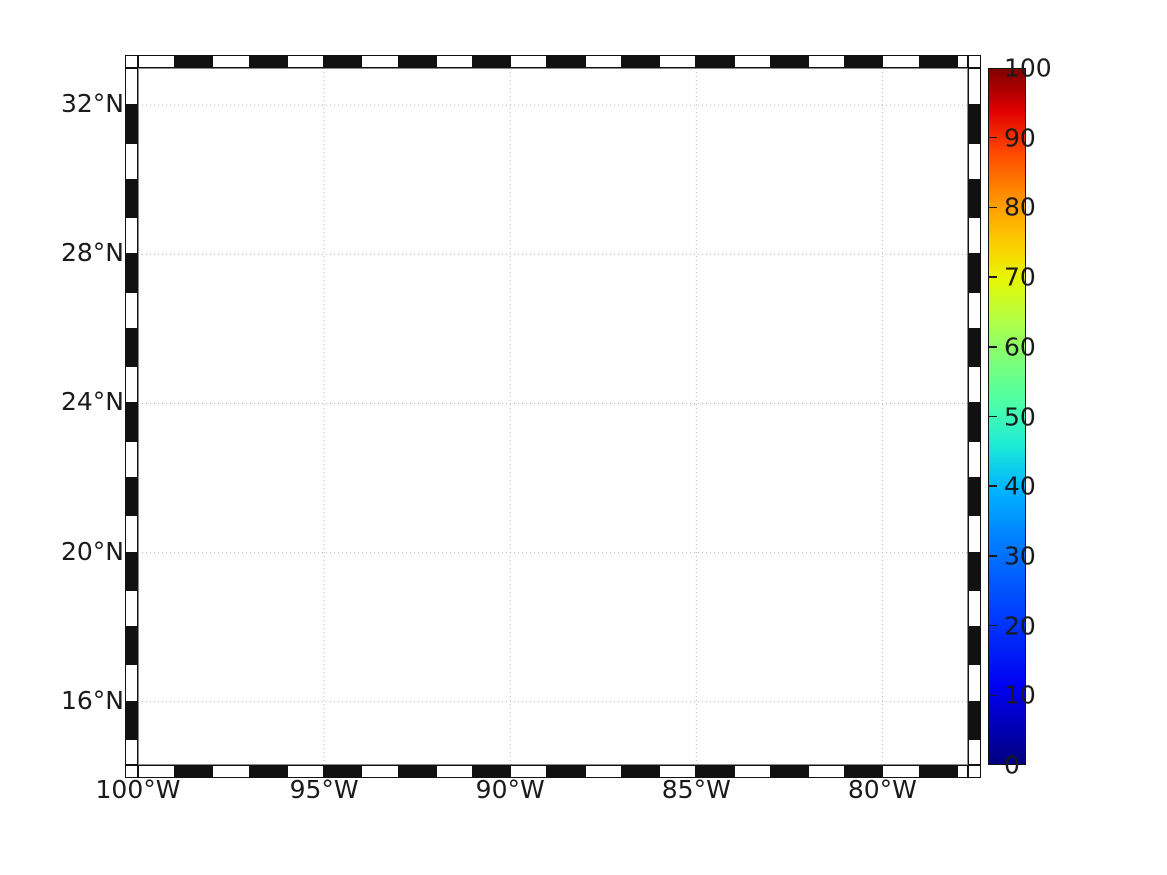  I want to click on border-corner-tr, so click(974, 61).